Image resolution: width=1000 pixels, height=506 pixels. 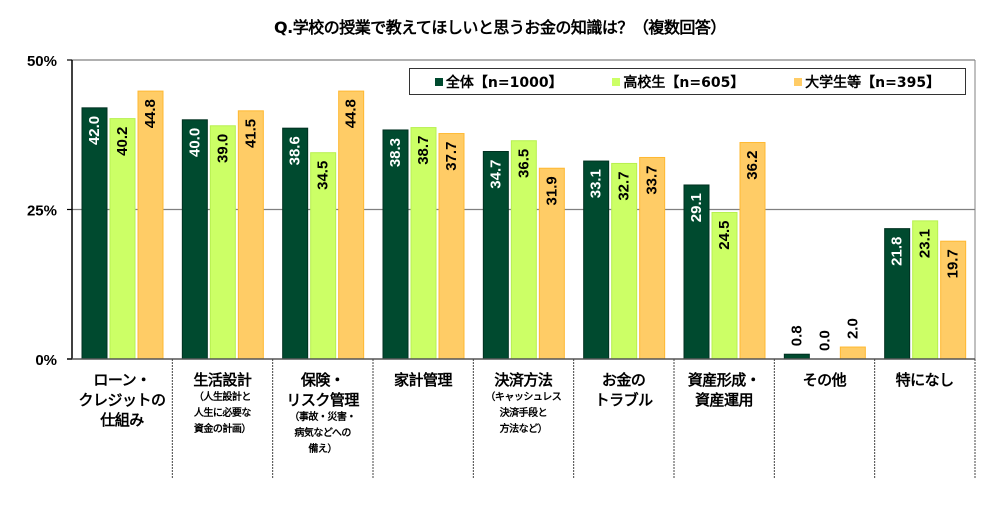 What do you see at coordinates (322, 380) in the screenshot?
I see `category-main-text: 保険・` at bounding box center [322, 380].